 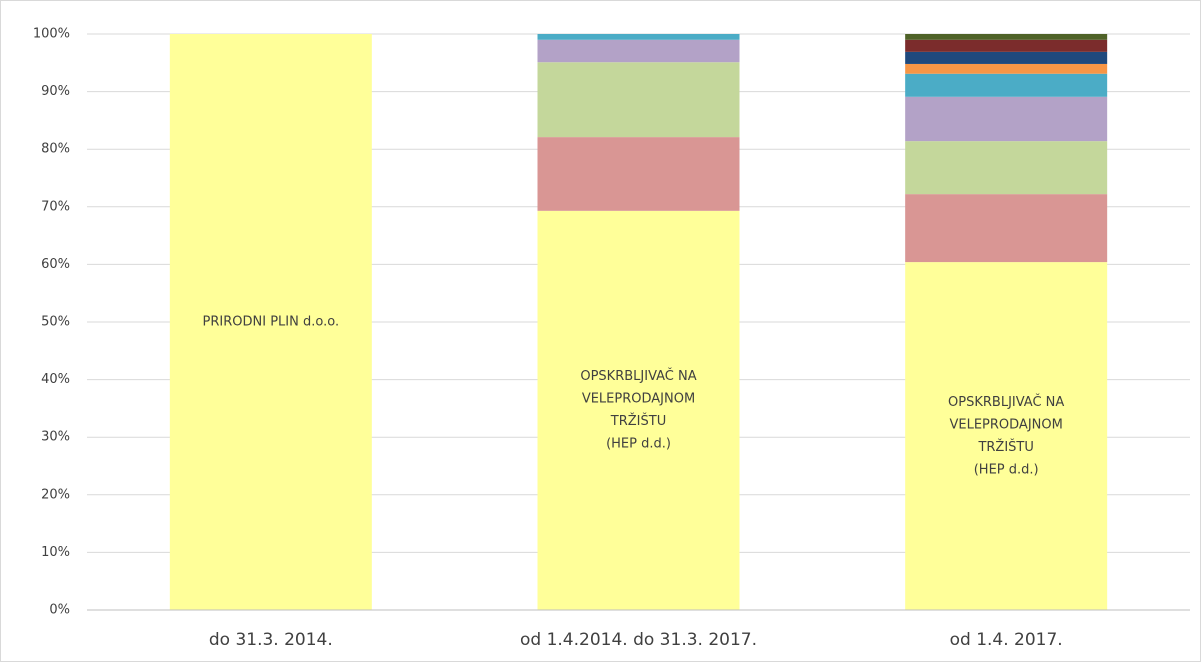 I want to click on y-tick-label: 100%, so click(x=51, y=34).